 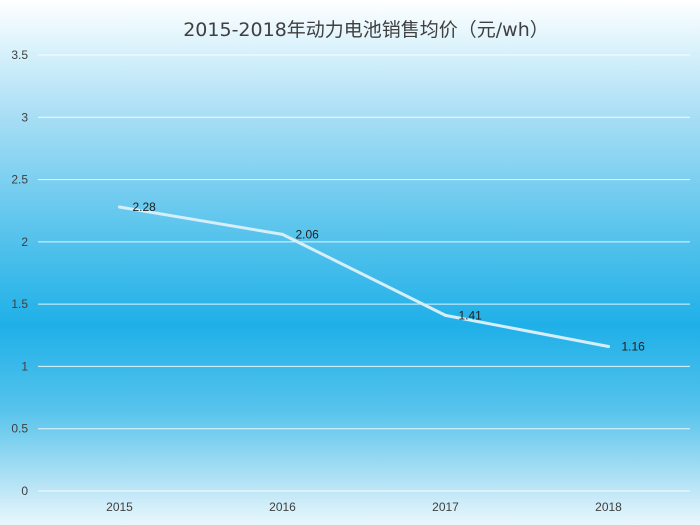 What do you see at coordinates (608, 507) in the screenshot?
I see `x-tick-label: 2018` at bounding box center [608, 507].